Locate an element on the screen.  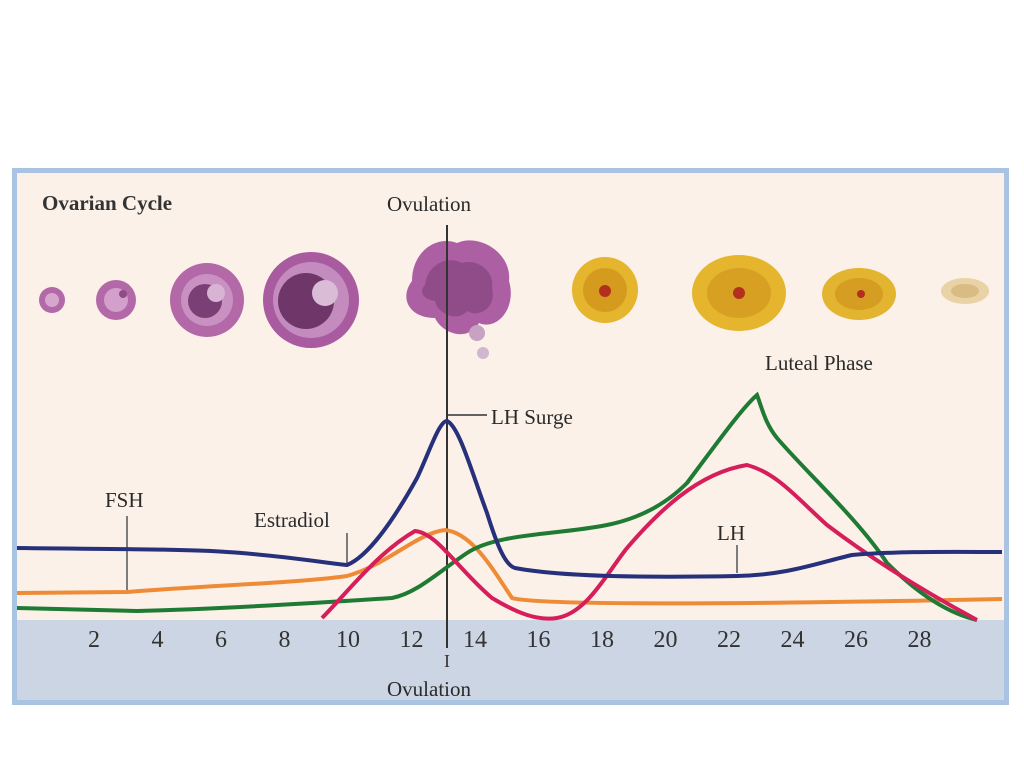
day-tick-label: 2 is located at coordinates (94, 640).